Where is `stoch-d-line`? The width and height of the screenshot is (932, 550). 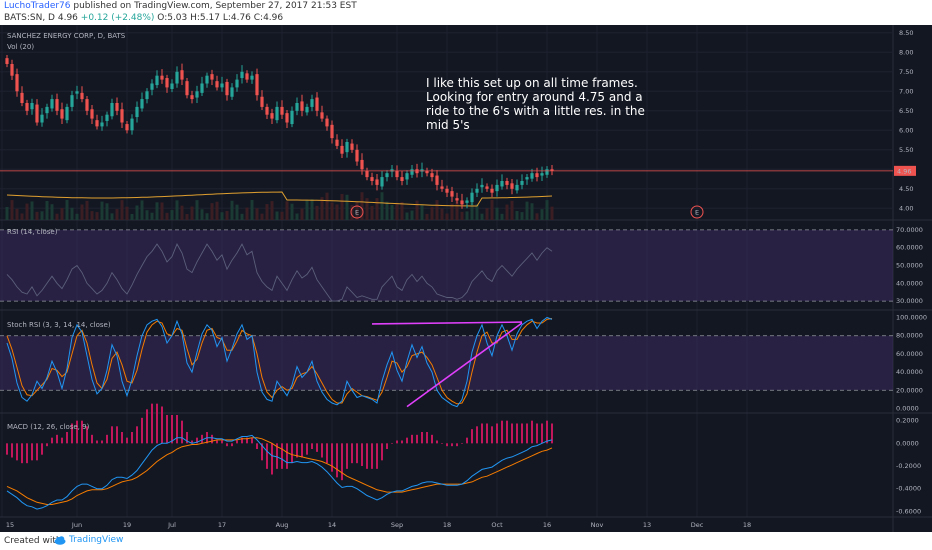
stoch-d-line is located at coordinates (279, 361).